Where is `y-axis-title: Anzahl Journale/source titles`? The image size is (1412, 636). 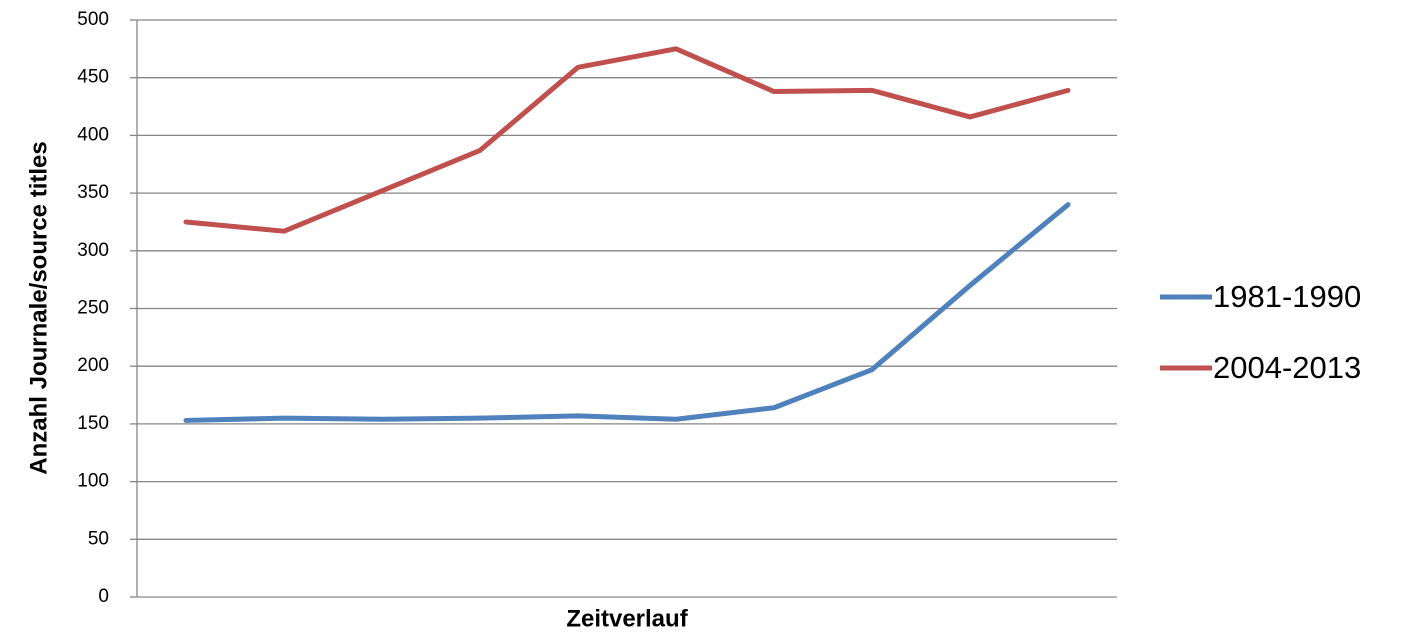 y-axis-title: Anzahl Journale/source titles is located at coordinates (38, 307).